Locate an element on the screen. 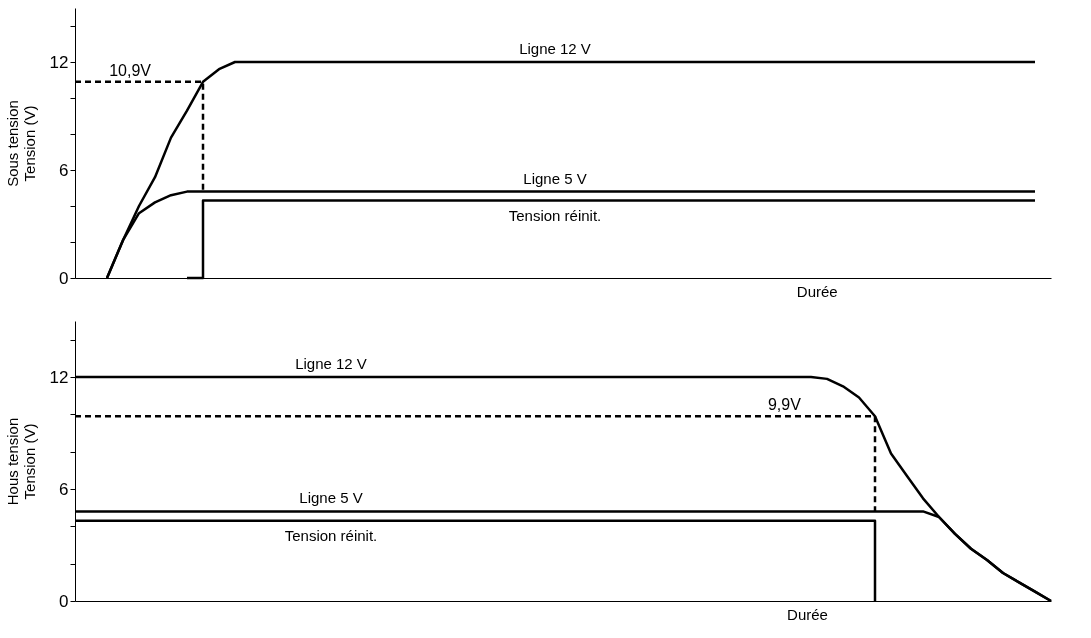 This screenshot has width=1091, height=638. annotation: 9,9V is located at coordinates (784, 405).